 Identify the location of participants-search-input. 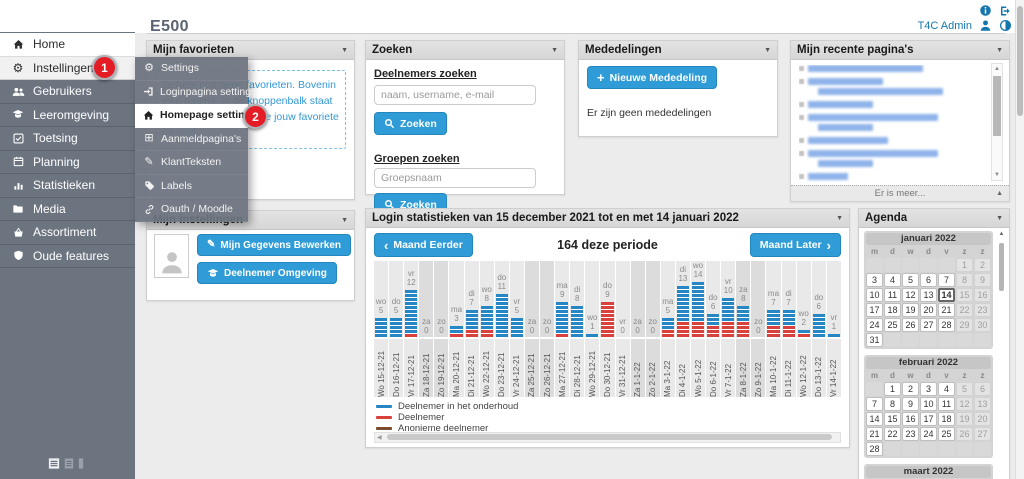
(455, 95).